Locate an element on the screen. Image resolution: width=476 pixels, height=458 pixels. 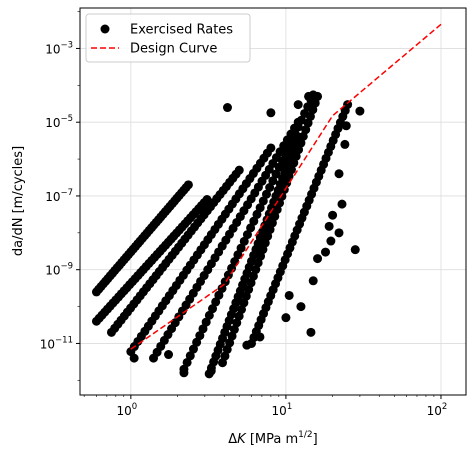
x-tick-label: 10² is located at coordinates (437, 410).